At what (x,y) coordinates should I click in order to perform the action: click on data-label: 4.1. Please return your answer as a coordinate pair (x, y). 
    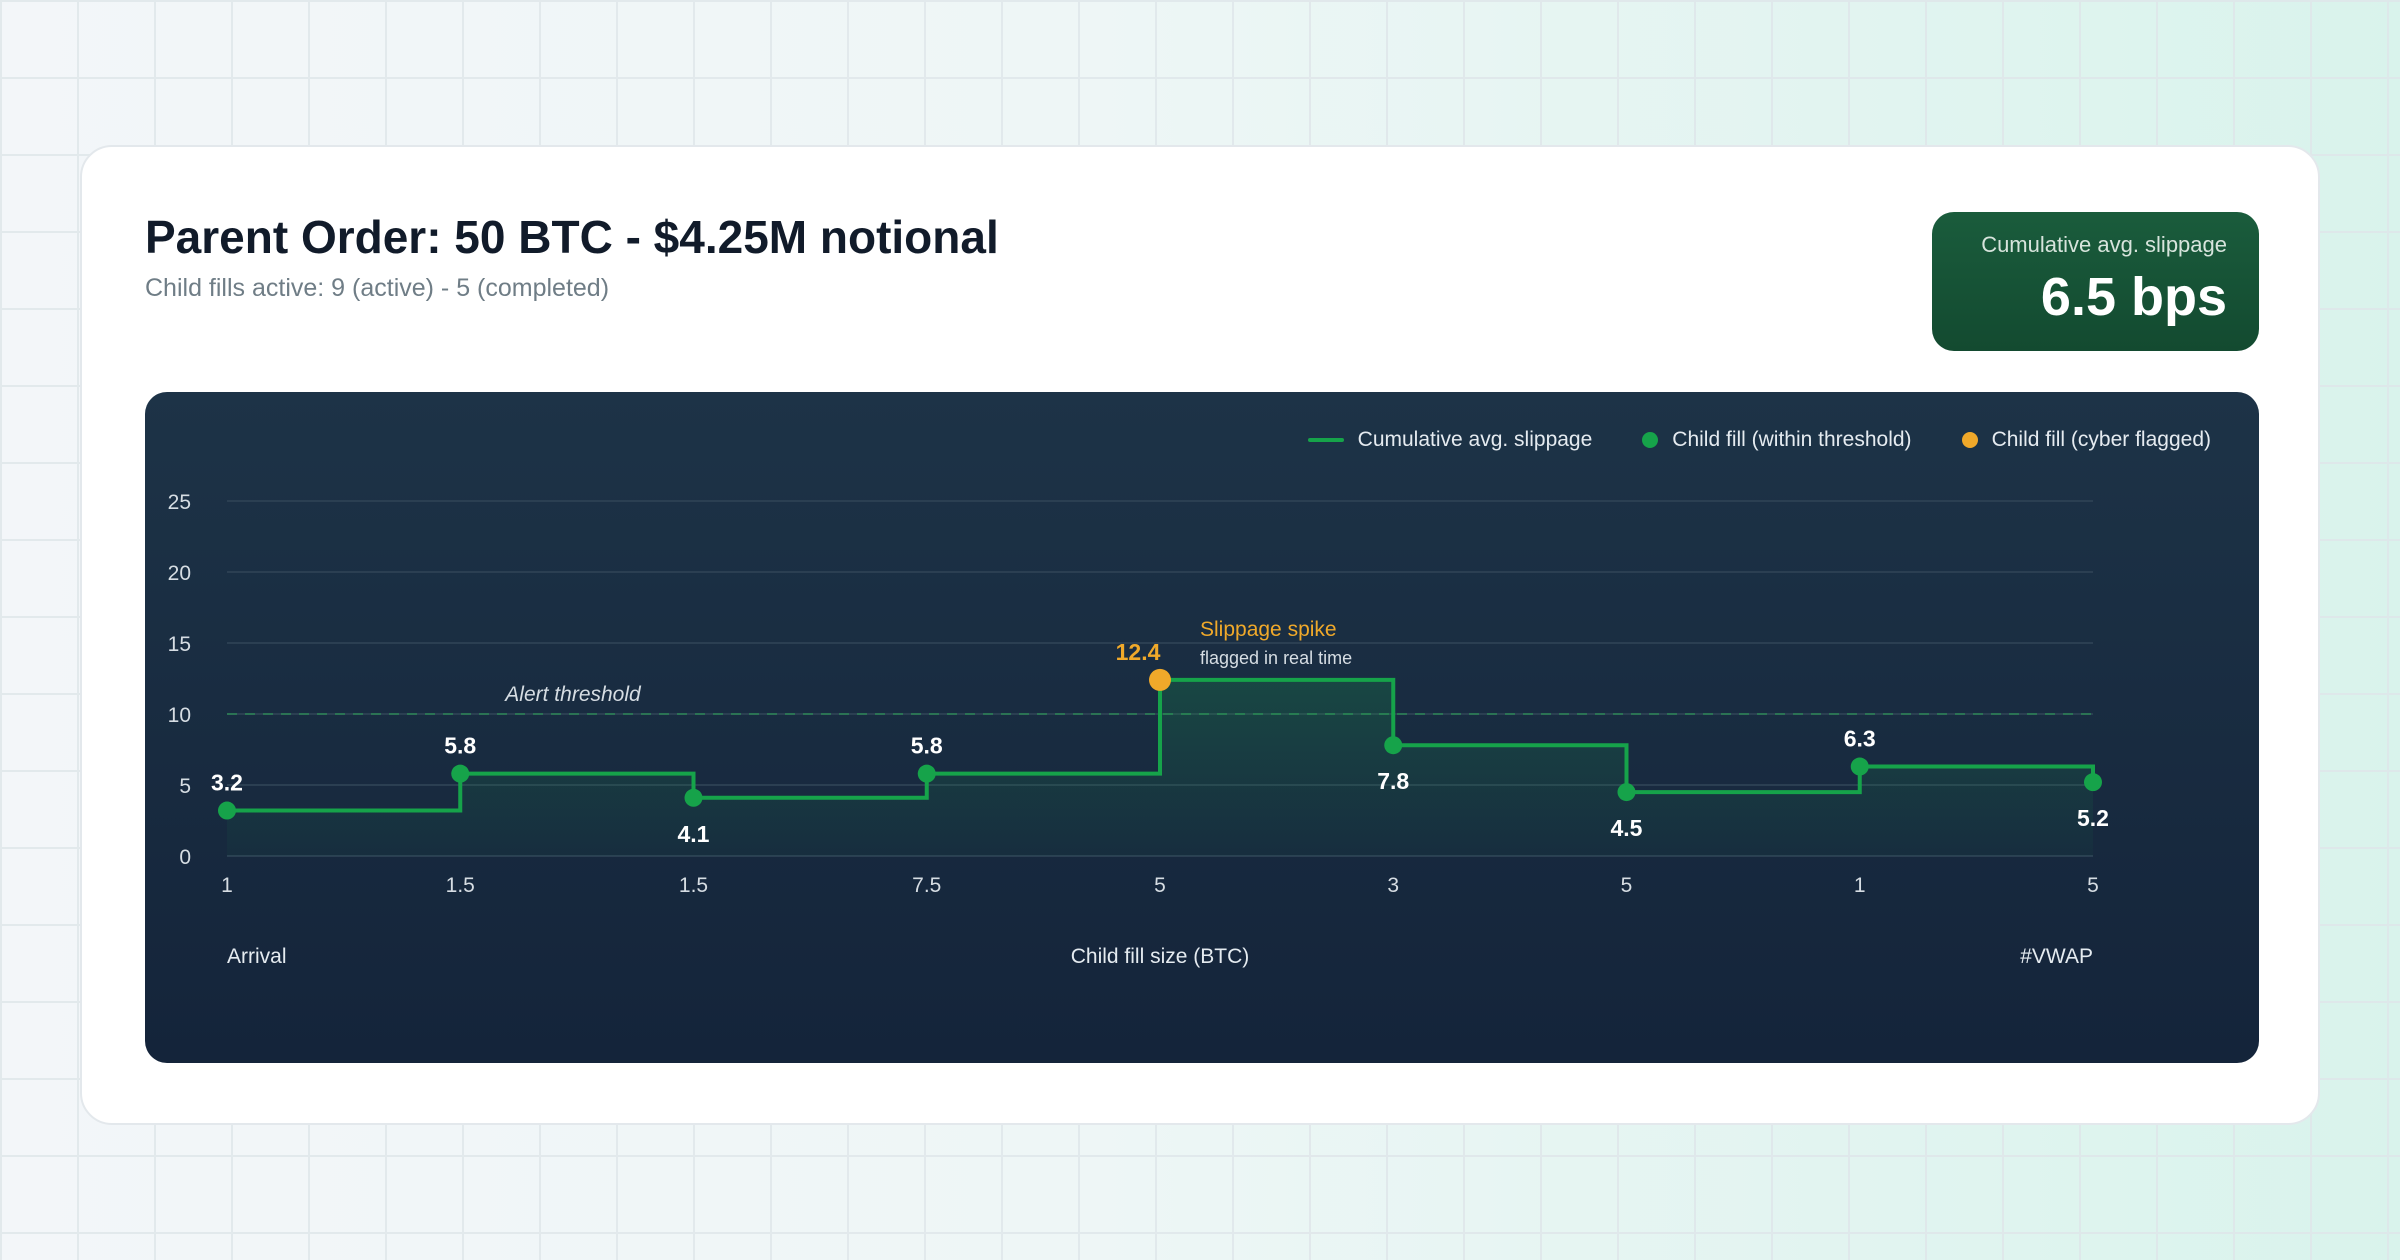
    Looking at the image, I should click on (694, 834).